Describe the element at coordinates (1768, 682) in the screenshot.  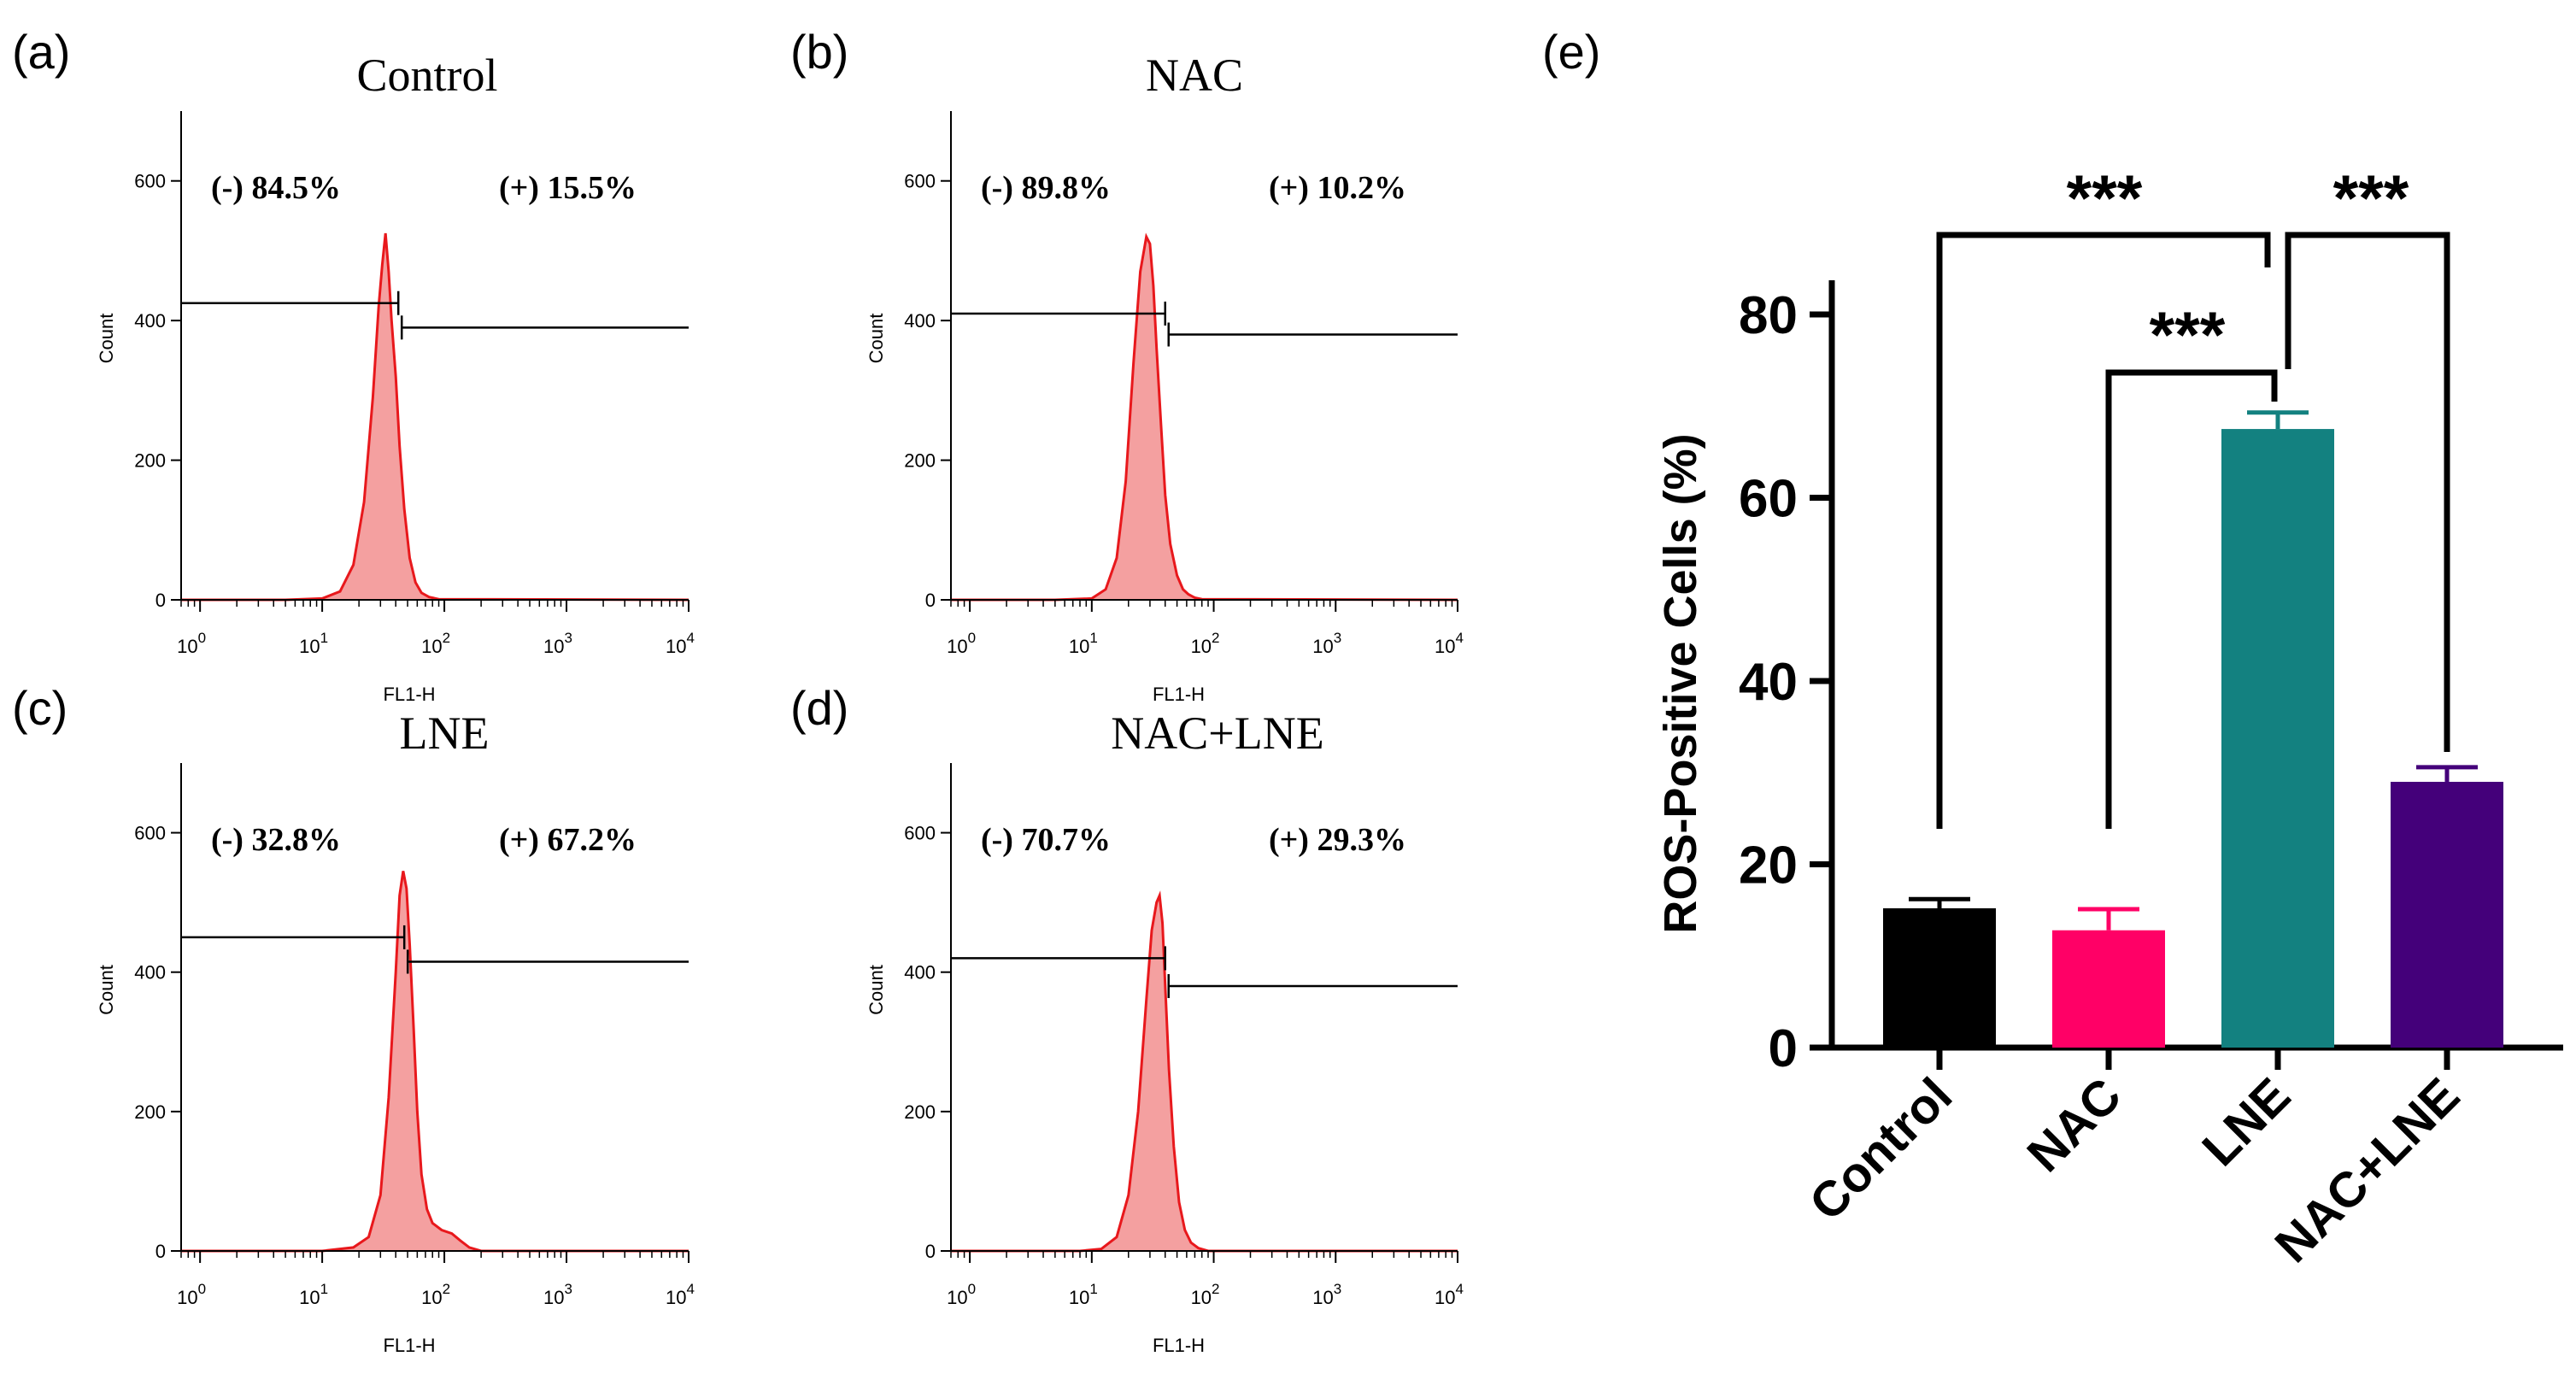
I see `y-tick-label: 40` at that location.